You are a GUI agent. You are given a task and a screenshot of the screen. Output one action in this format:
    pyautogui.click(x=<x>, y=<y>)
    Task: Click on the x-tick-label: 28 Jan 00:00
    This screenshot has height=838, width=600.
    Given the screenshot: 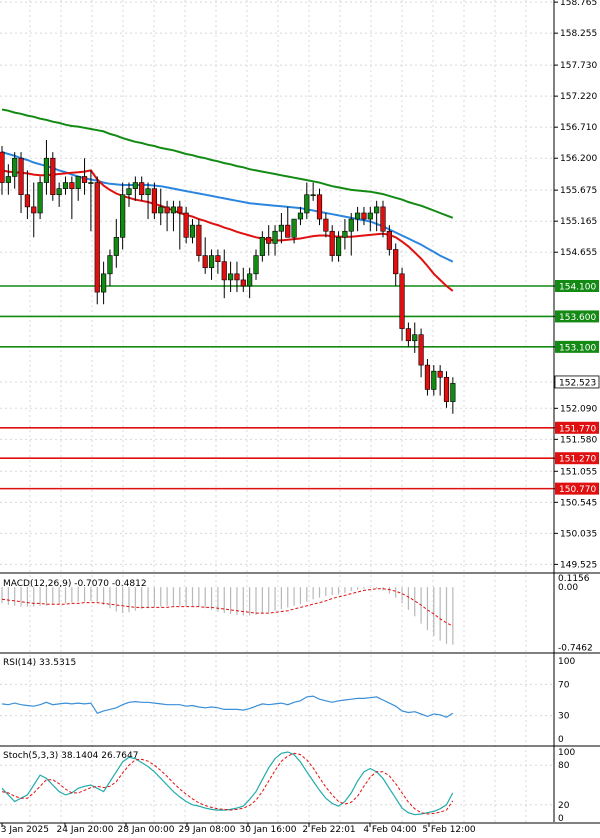 What is the action you would take?
    pyautogui.click(x=146, y=830)
    